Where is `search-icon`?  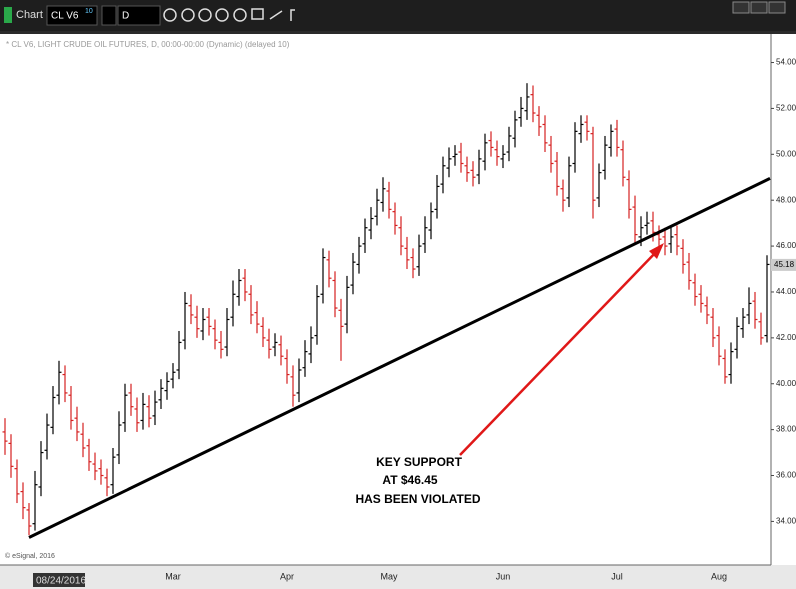 search-icon is located at coordinates (170, 15).